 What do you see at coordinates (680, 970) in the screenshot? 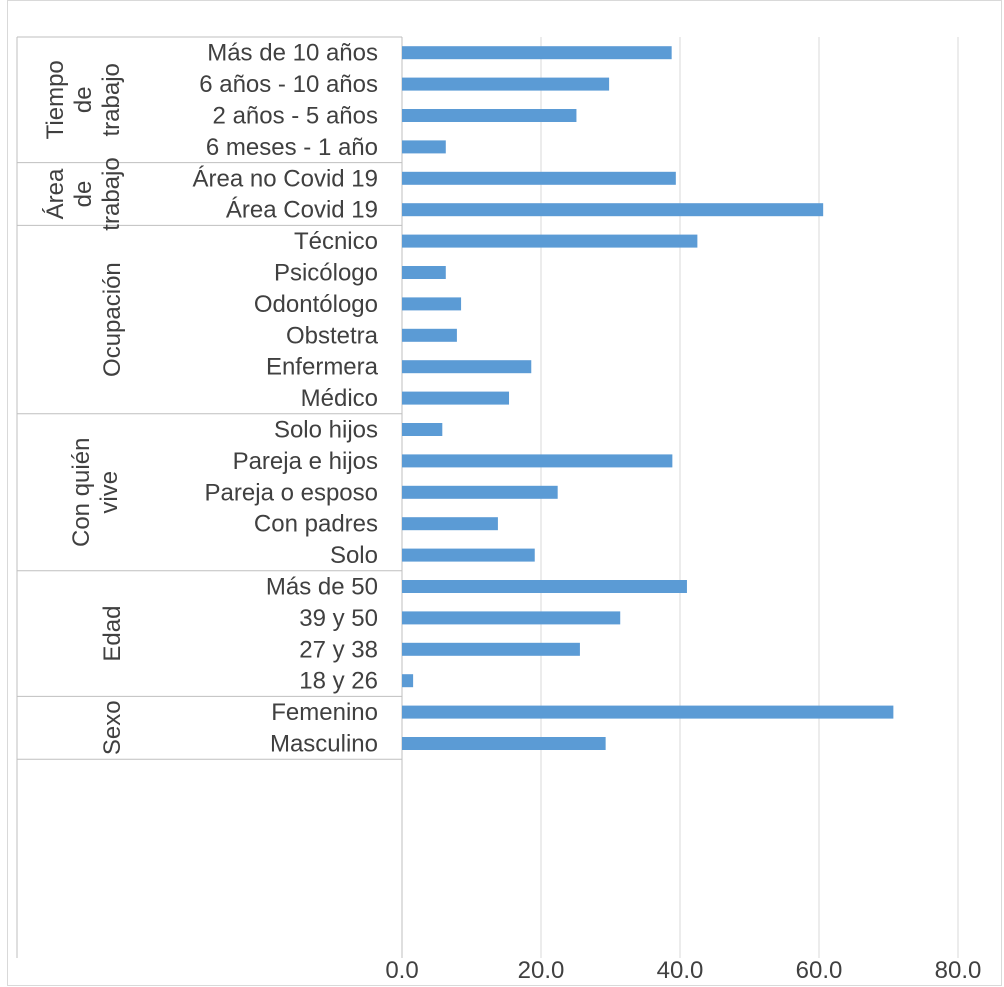
I see `x-tick-label: 40.0` at bounding box center [680, 970].